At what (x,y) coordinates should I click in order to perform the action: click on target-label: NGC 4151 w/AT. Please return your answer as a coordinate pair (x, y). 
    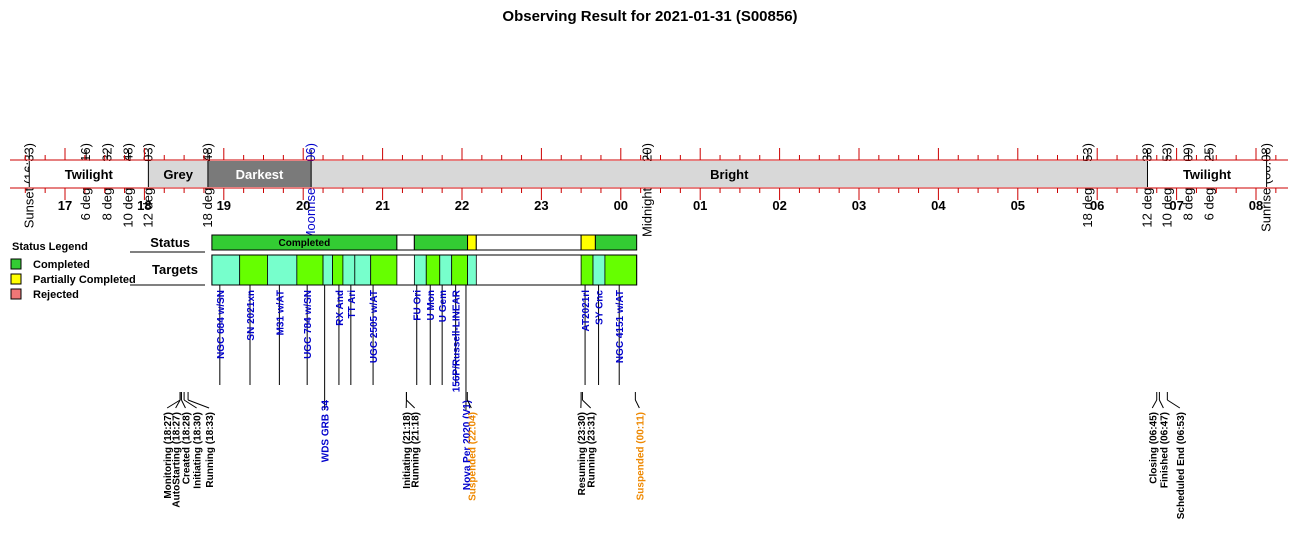
    Looking at the image, I should click on (620, 326).